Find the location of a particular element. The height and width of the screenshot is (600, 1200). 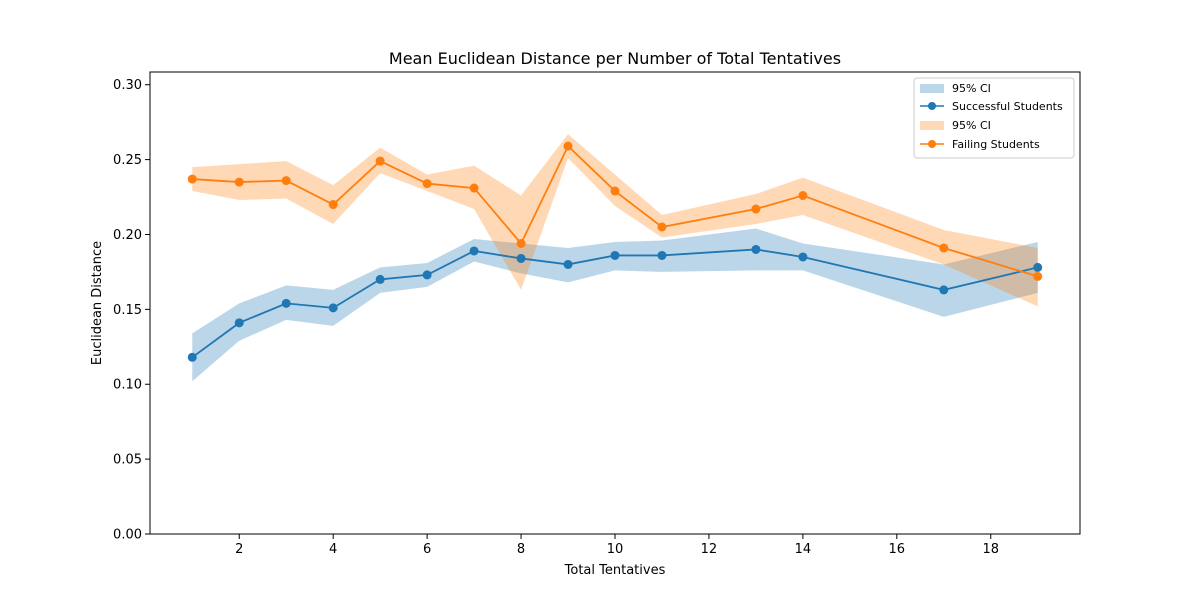

y-axis: 0.00 0.05 0.10 0.15 0.20 0.25 0.30 is located at coordinates (131, 310).